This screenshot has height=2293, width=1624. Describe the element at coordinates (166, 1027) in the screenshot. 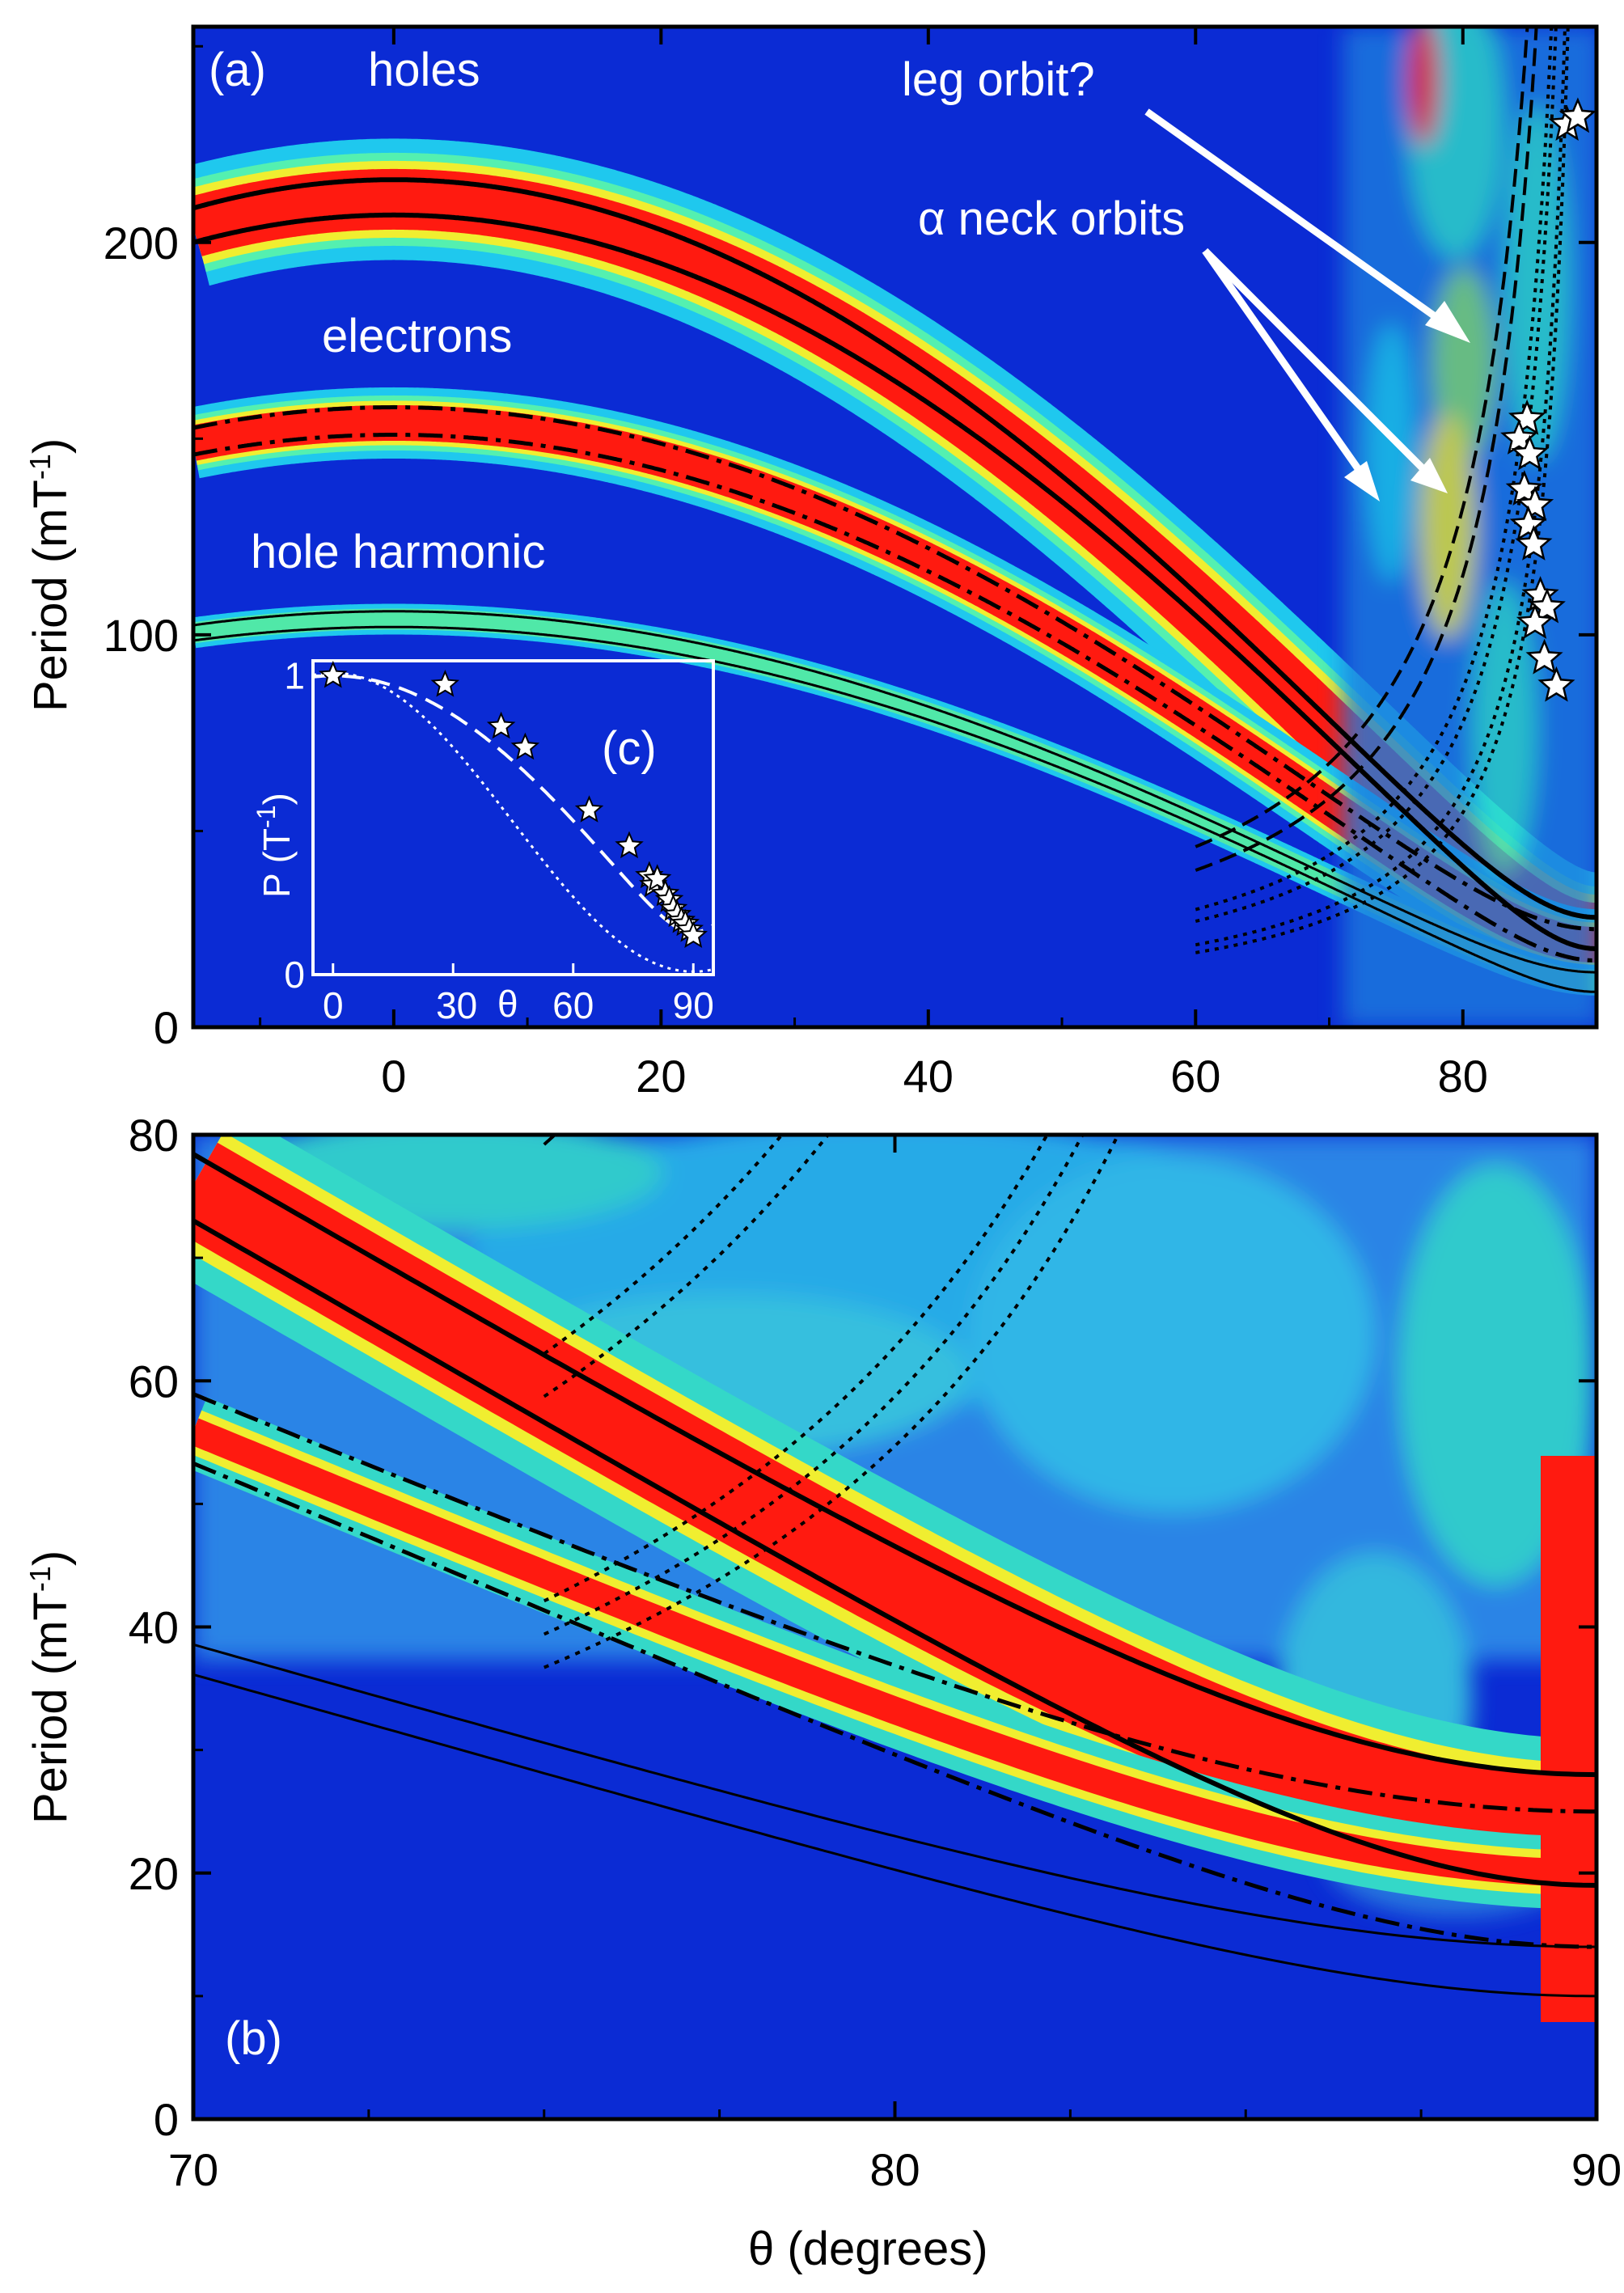

I see `a-ytick-label-0: 0` at that location.